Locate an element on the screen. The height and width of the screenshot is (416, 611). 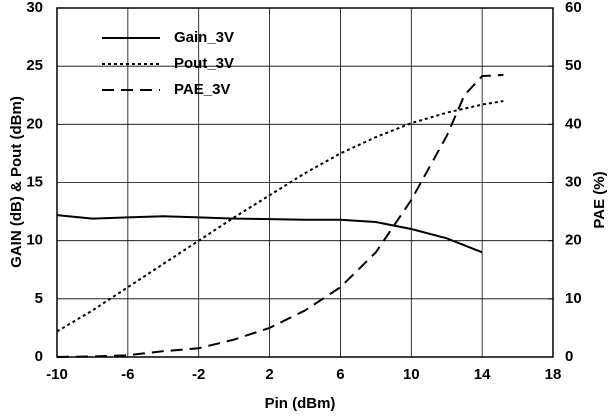
y-tick-label: 20 is located at coordinates (34, 123).